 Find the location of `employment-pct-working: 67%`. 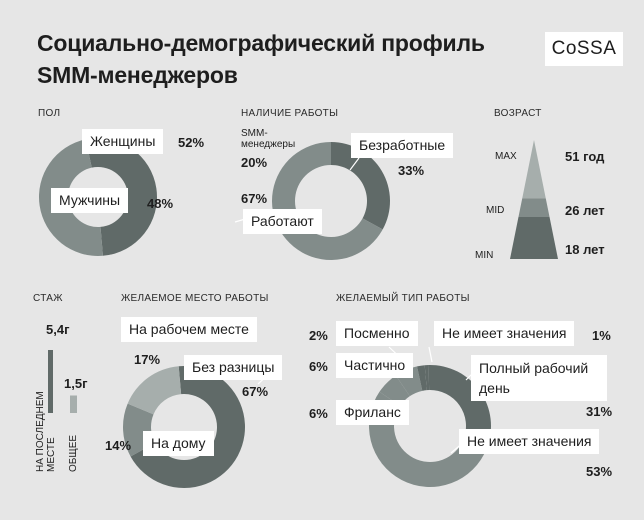

employment-pct-working: 67% is located at coordinates (254, 198).